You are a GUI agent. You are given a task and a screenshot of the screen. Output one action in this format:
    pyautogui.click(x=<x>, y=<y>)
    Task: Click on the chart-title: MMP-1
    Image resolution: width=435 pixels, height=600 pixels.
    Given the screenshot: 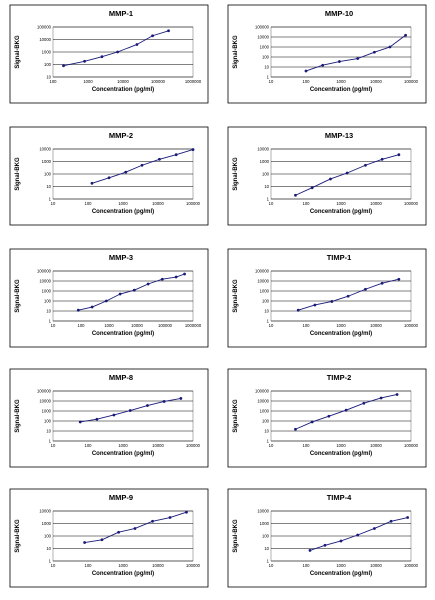 What is the action you would take?
    pyautogui.click(x=121, y=13)
    